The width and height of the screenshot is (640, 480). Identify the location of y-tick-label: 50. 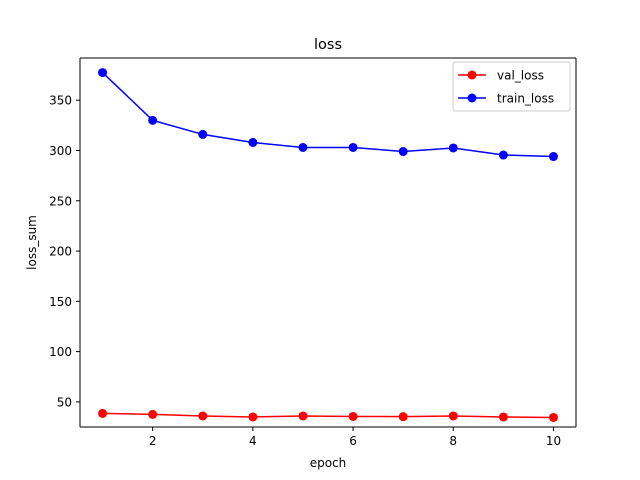
(64, 402).